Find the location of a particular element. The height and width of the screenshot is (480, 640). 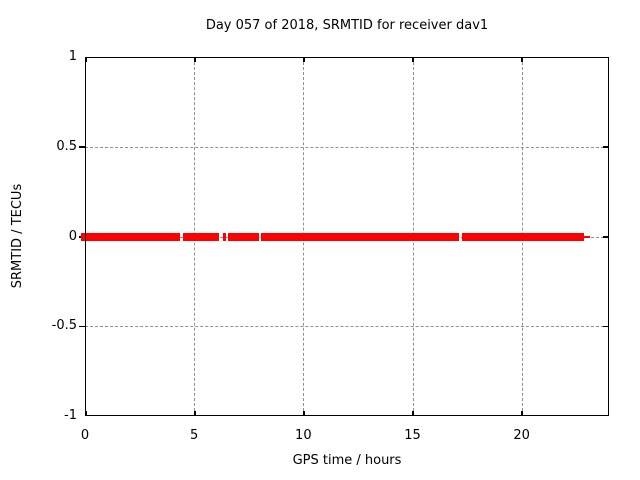

series-thin-tail is located at coordinates (587, 236).